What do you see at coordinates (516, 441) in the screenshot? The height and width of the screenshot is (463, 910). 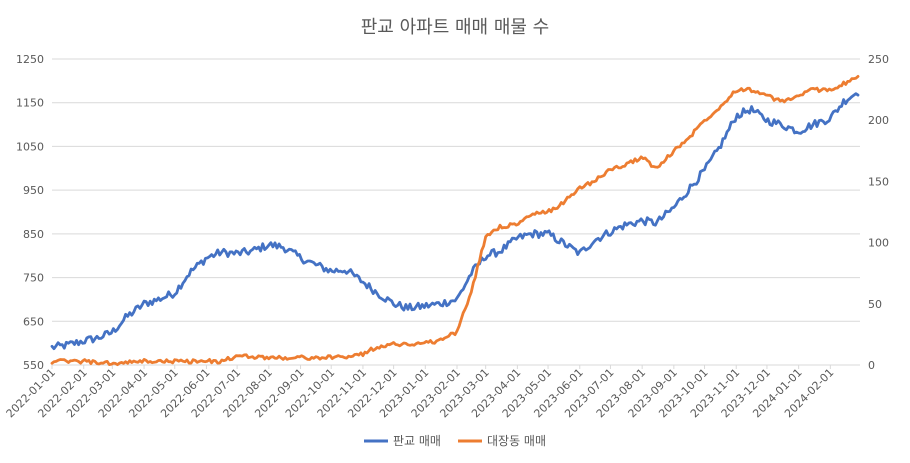 I see `legend-label-daejang: 대장동 매매` at bounding box center [516, 441].